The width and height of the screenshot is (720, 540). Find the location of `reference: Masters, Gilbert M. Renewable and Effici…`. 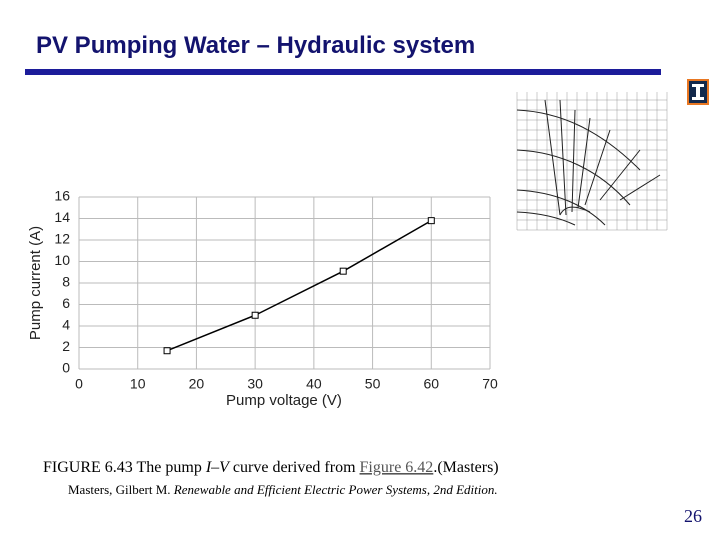

reference: Masters, Gilbert M. Renewable and Effici… is located at coordinates (283, 489).